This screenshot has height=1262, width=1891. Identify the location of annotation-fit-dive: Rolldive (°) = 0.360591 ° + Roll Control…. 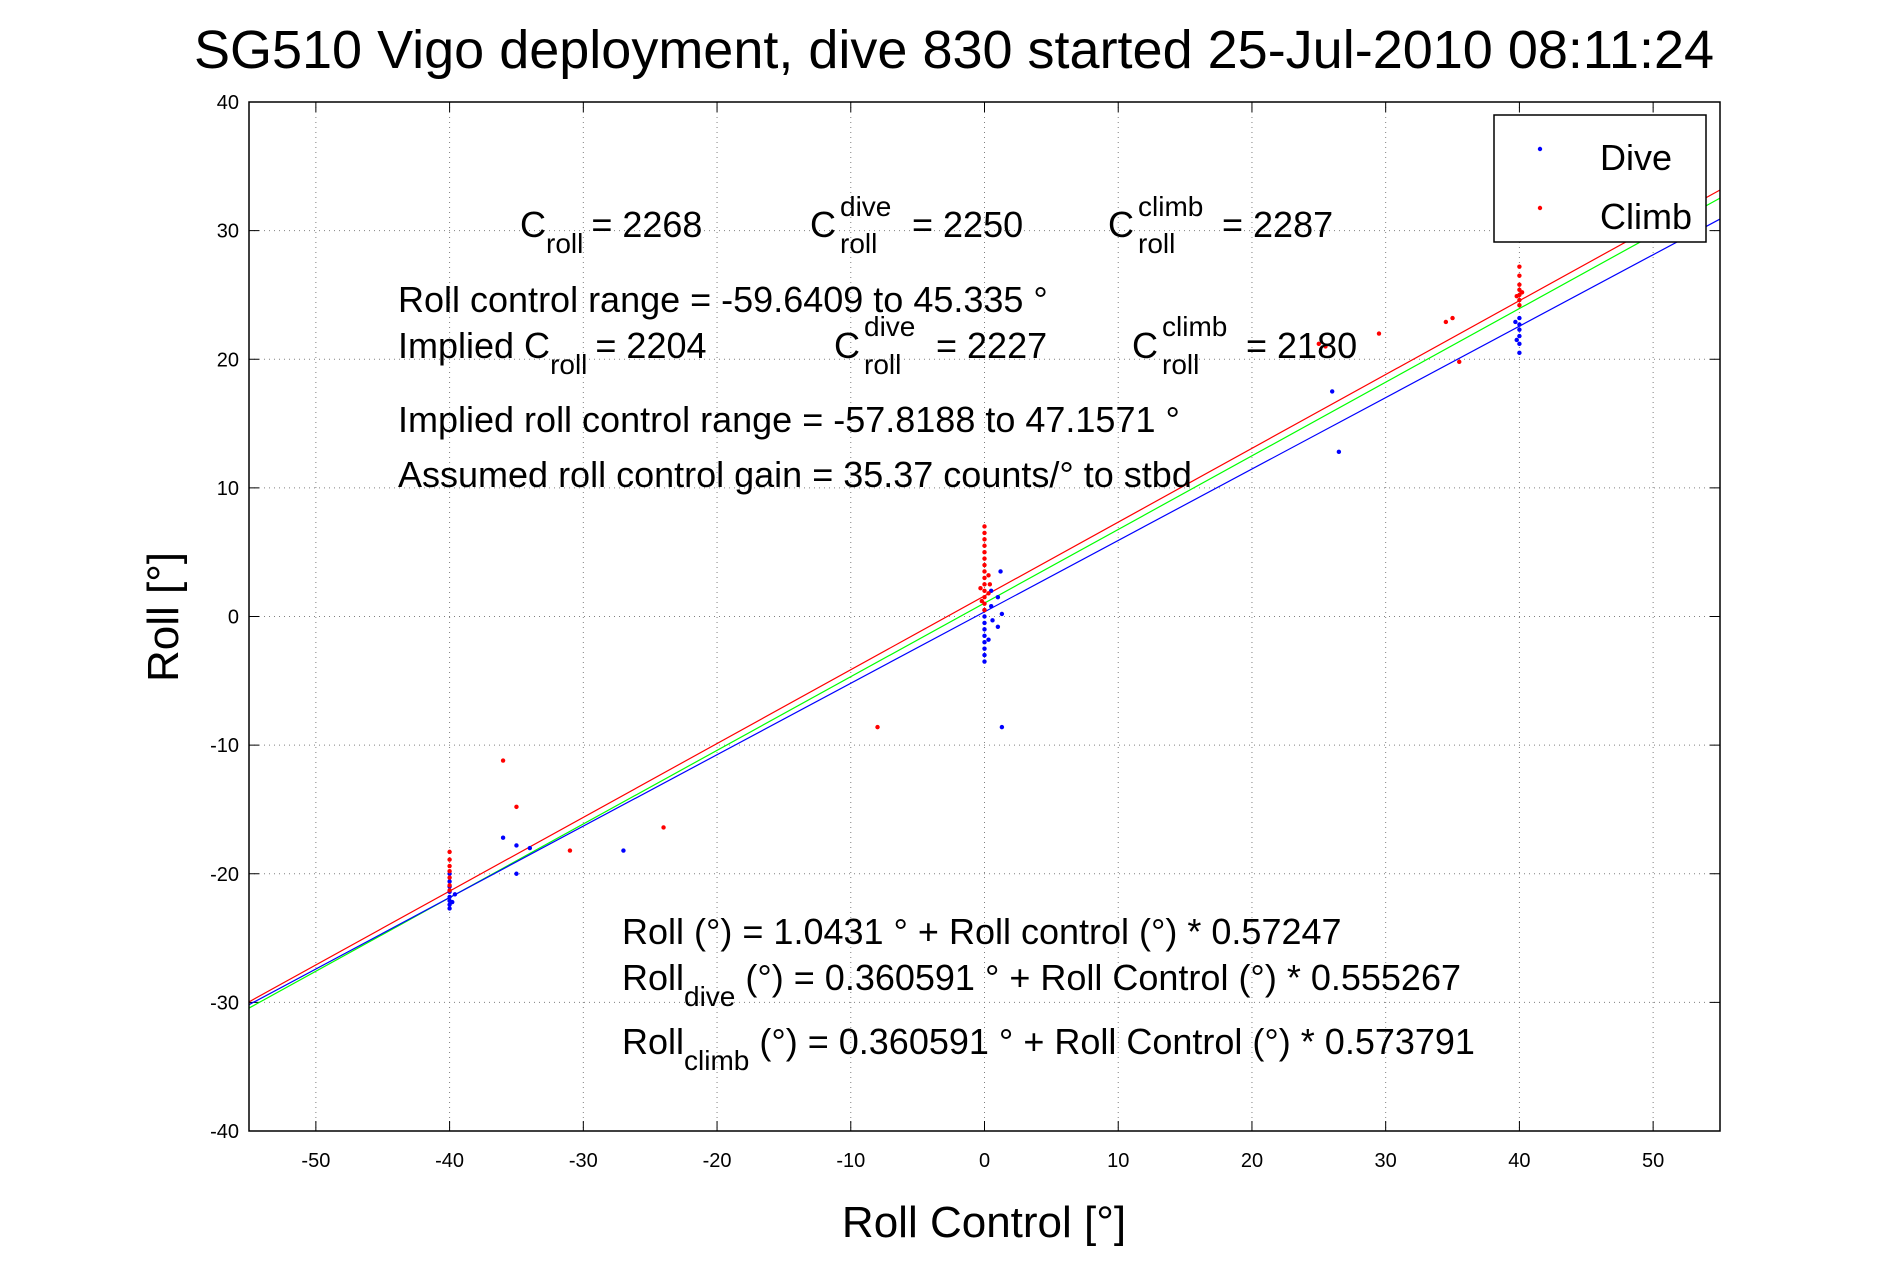
(1041, 984).